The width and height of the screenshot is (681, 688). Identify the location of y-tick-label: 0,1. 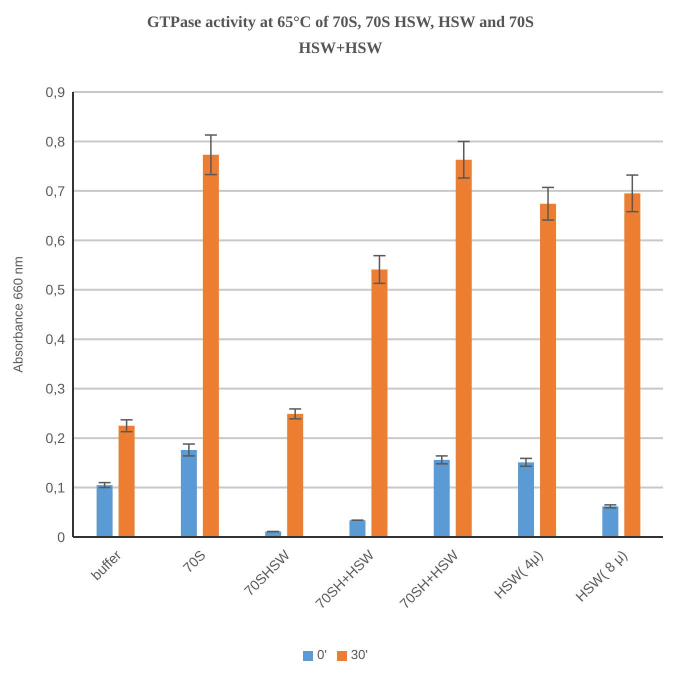
(56, 488).